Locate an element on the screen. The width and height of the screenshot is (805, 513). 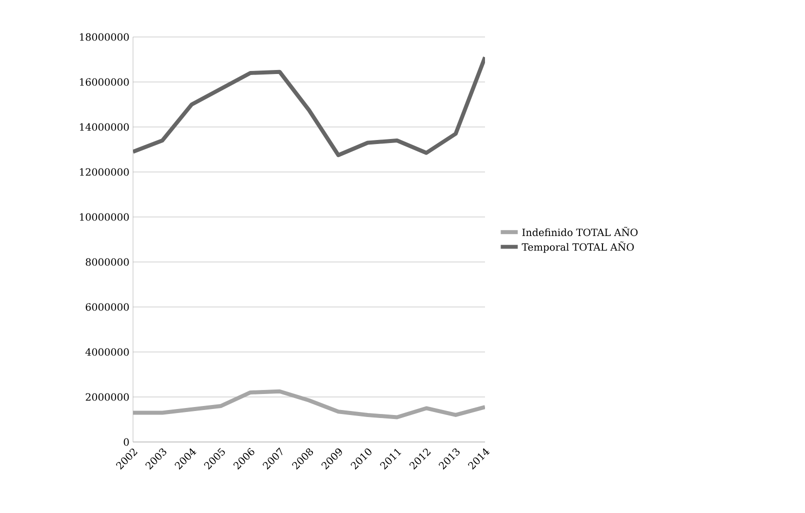
y-tick-label: 8000000 is located at coordinates (107, 262).